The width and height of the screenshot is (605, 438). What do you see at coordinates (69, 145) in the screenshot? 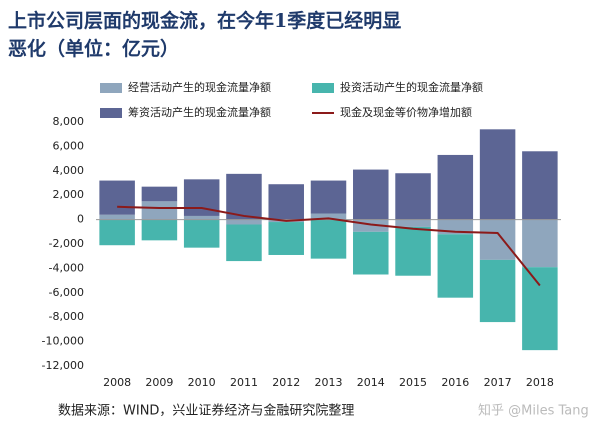
I see `y-tick-label: 6,000` at bounding box center [69, 145].